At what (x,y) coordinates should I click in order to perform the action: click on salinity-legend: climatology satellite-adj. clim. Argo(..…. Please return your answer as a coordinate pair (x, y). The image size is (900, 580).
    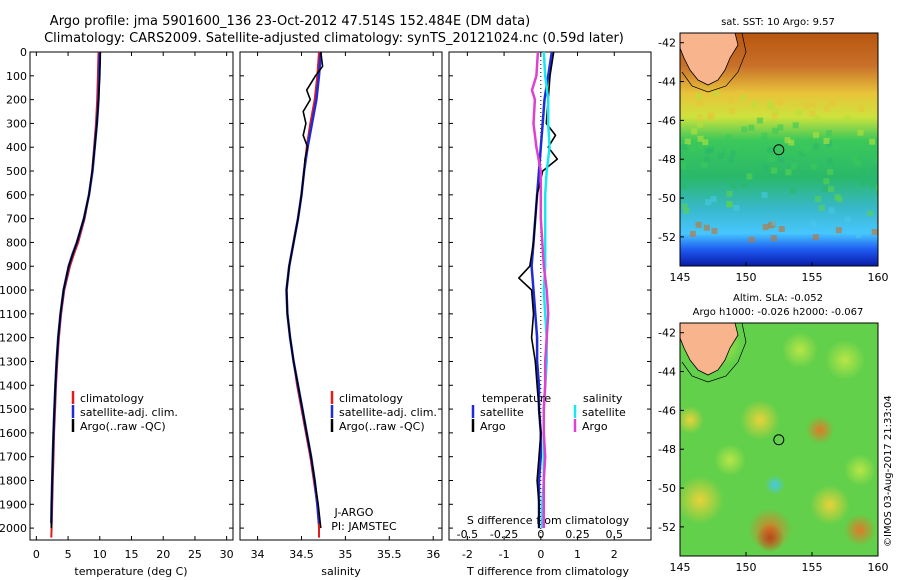
    Looking at the image, I should click on (383, 412).